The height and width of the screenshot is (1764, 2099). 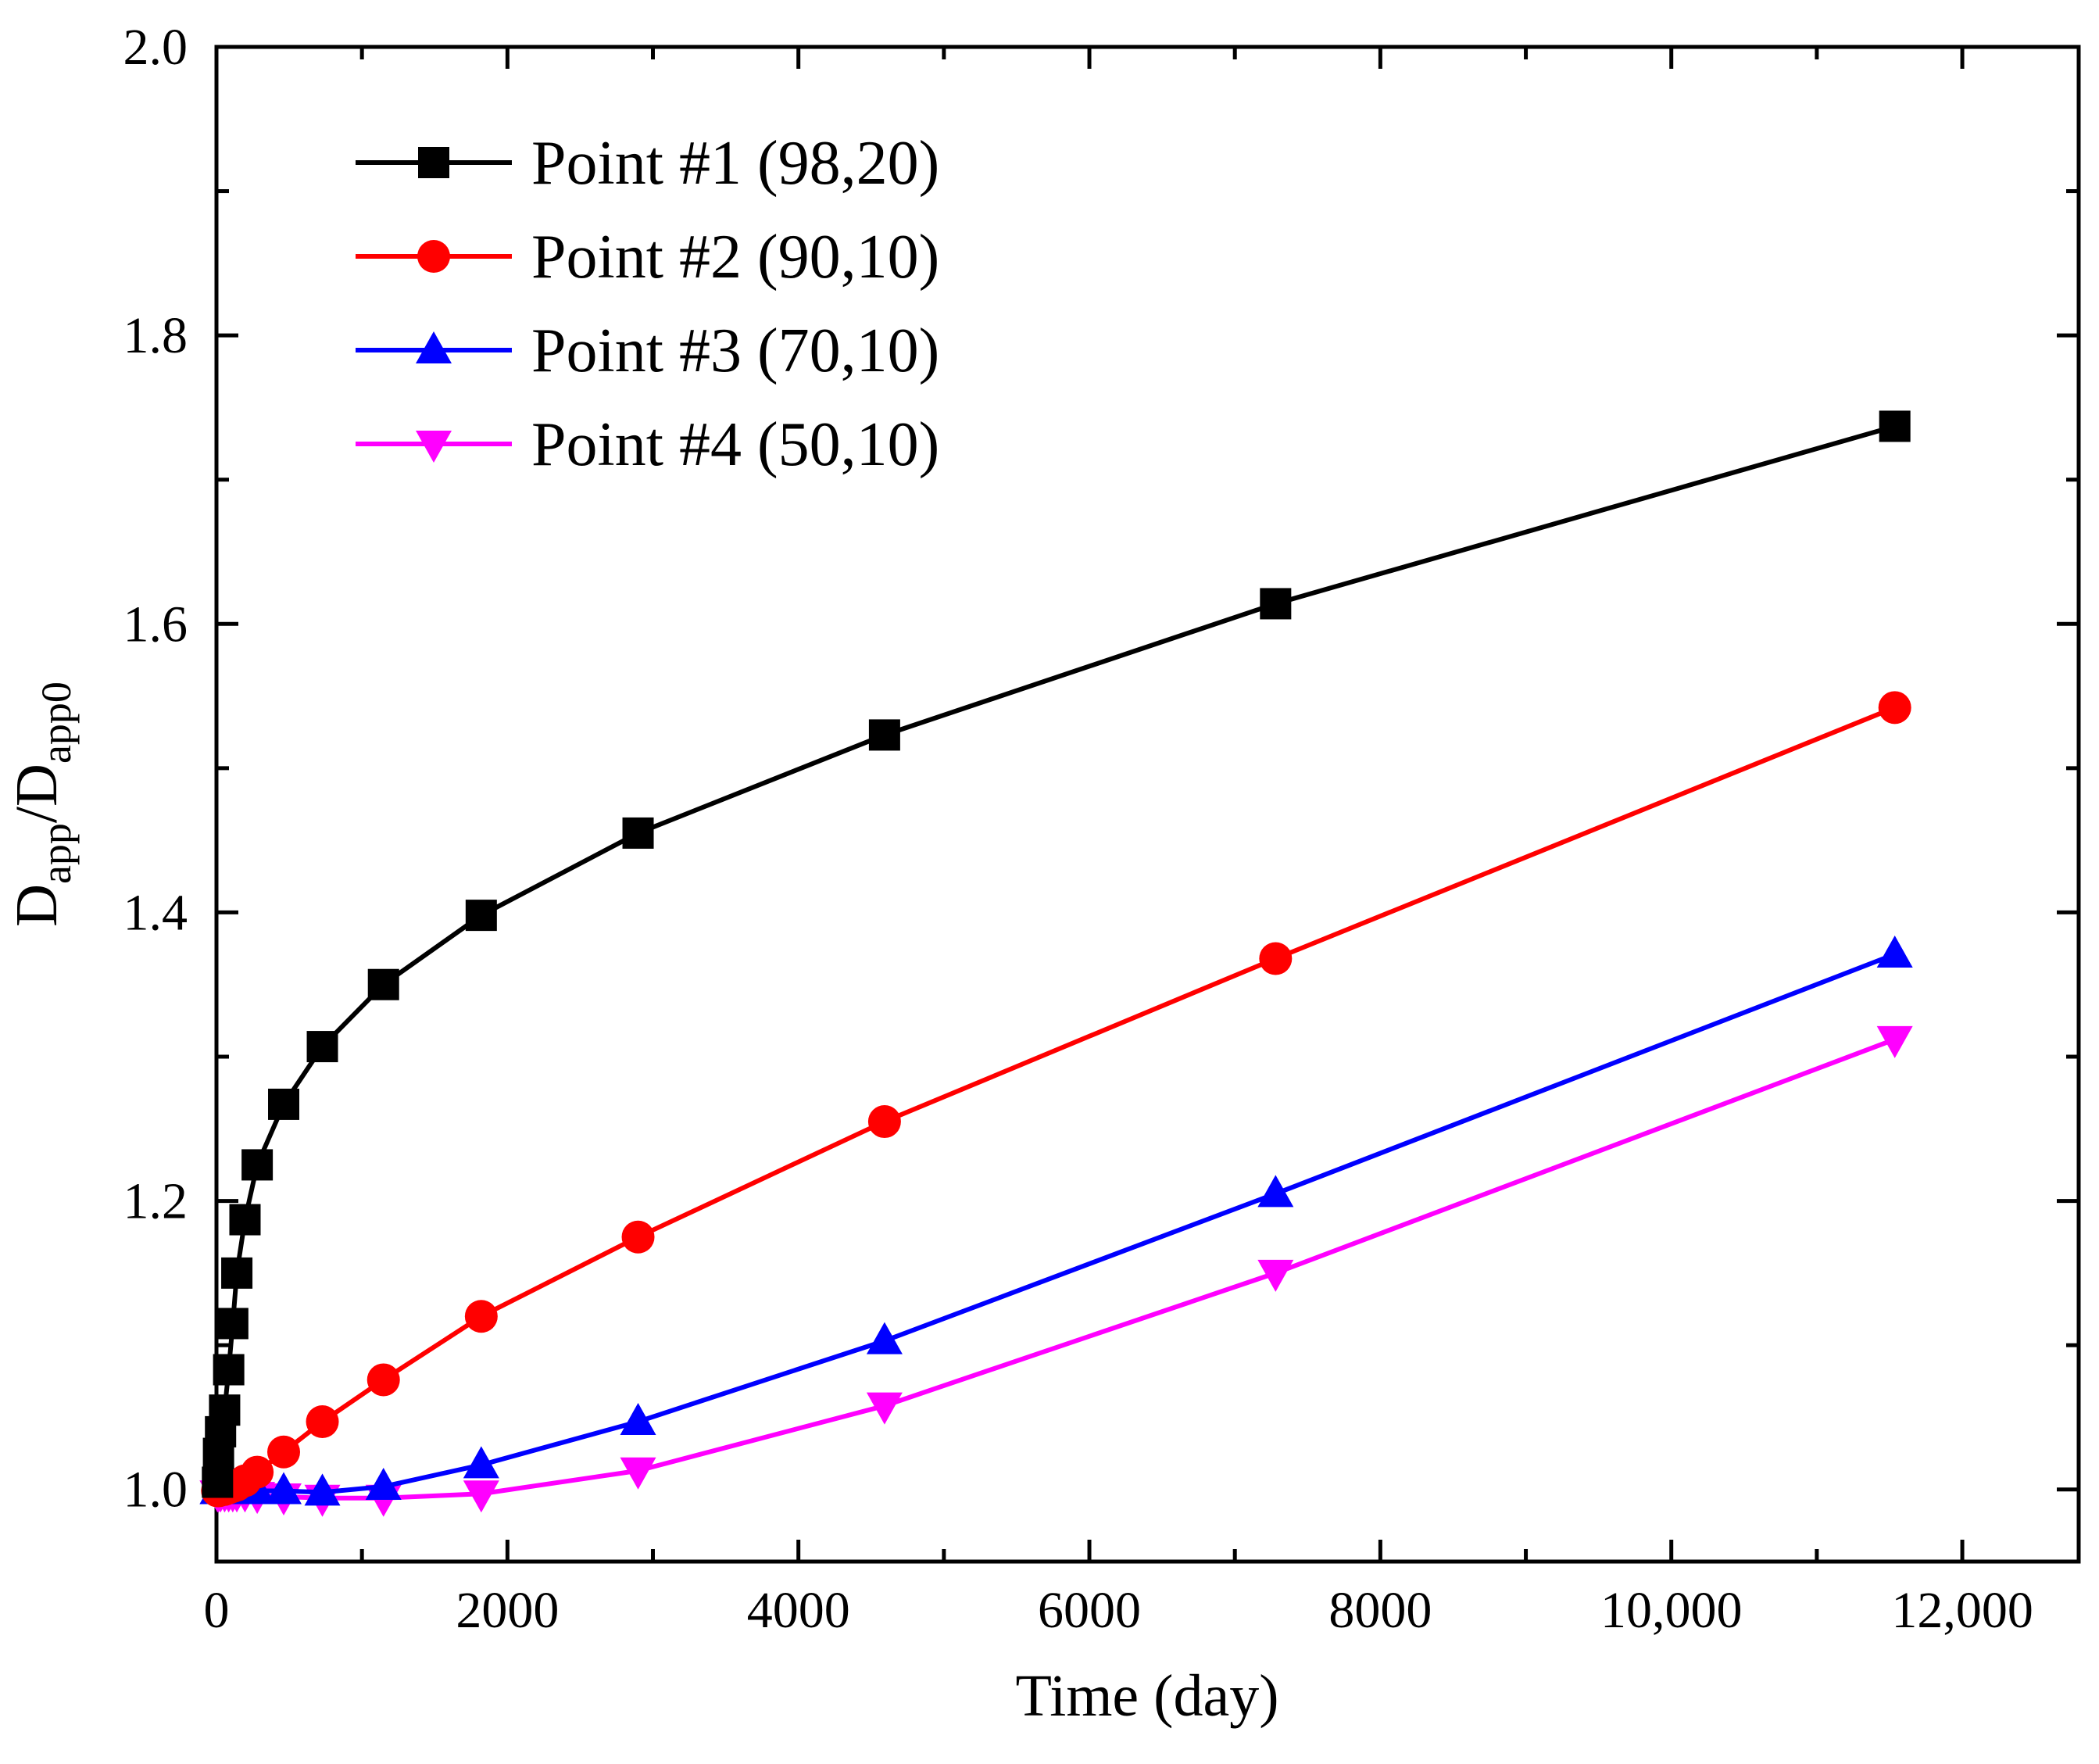 I want to click on y-axis-title-sub2: app0, so click(x=56, y=723).